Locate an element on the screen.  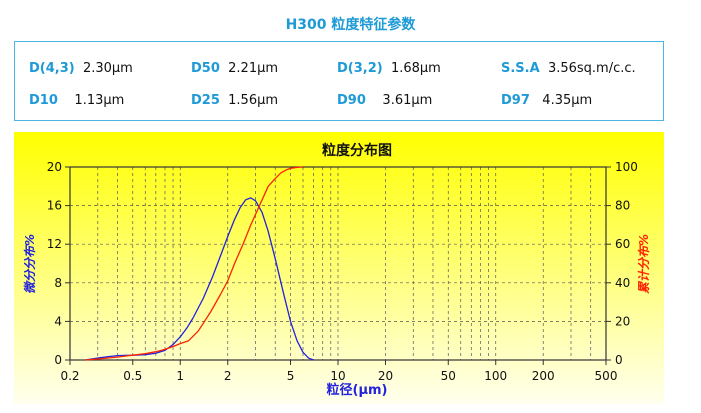
page-title: H300 粒度特征参数 is located at coordinates (350, 25).